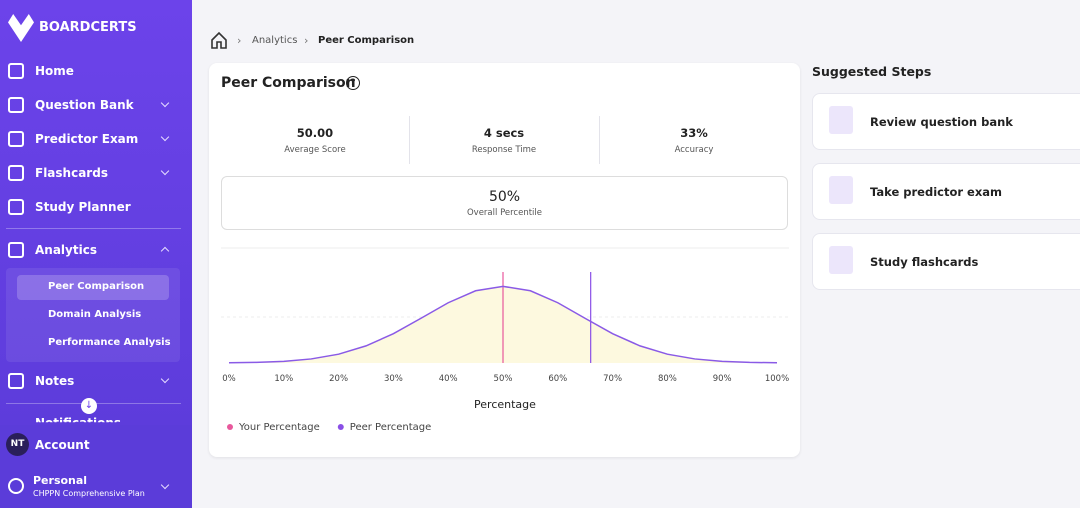 This screenshot has width=1080, height=508. I want to click on x-tick-label: 70%, so click(612, 379).